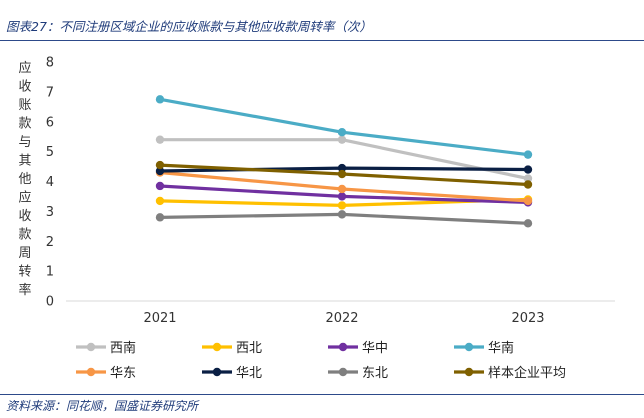  I want to click on y-axis-label-char: 账, so click(24, 105).